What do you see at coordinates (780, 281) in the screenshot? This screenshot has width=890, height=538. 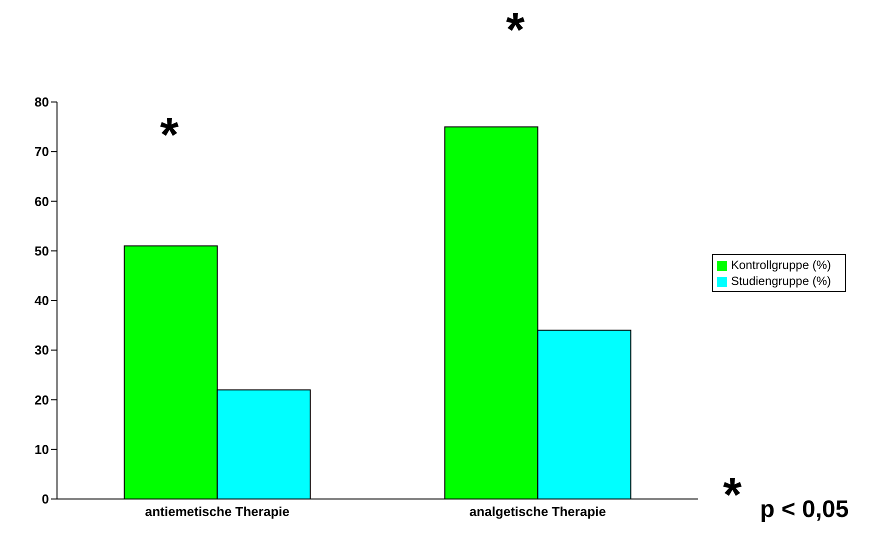 I see `legend-label: Studiengruppe (%)` at bounding box center [780, 281].